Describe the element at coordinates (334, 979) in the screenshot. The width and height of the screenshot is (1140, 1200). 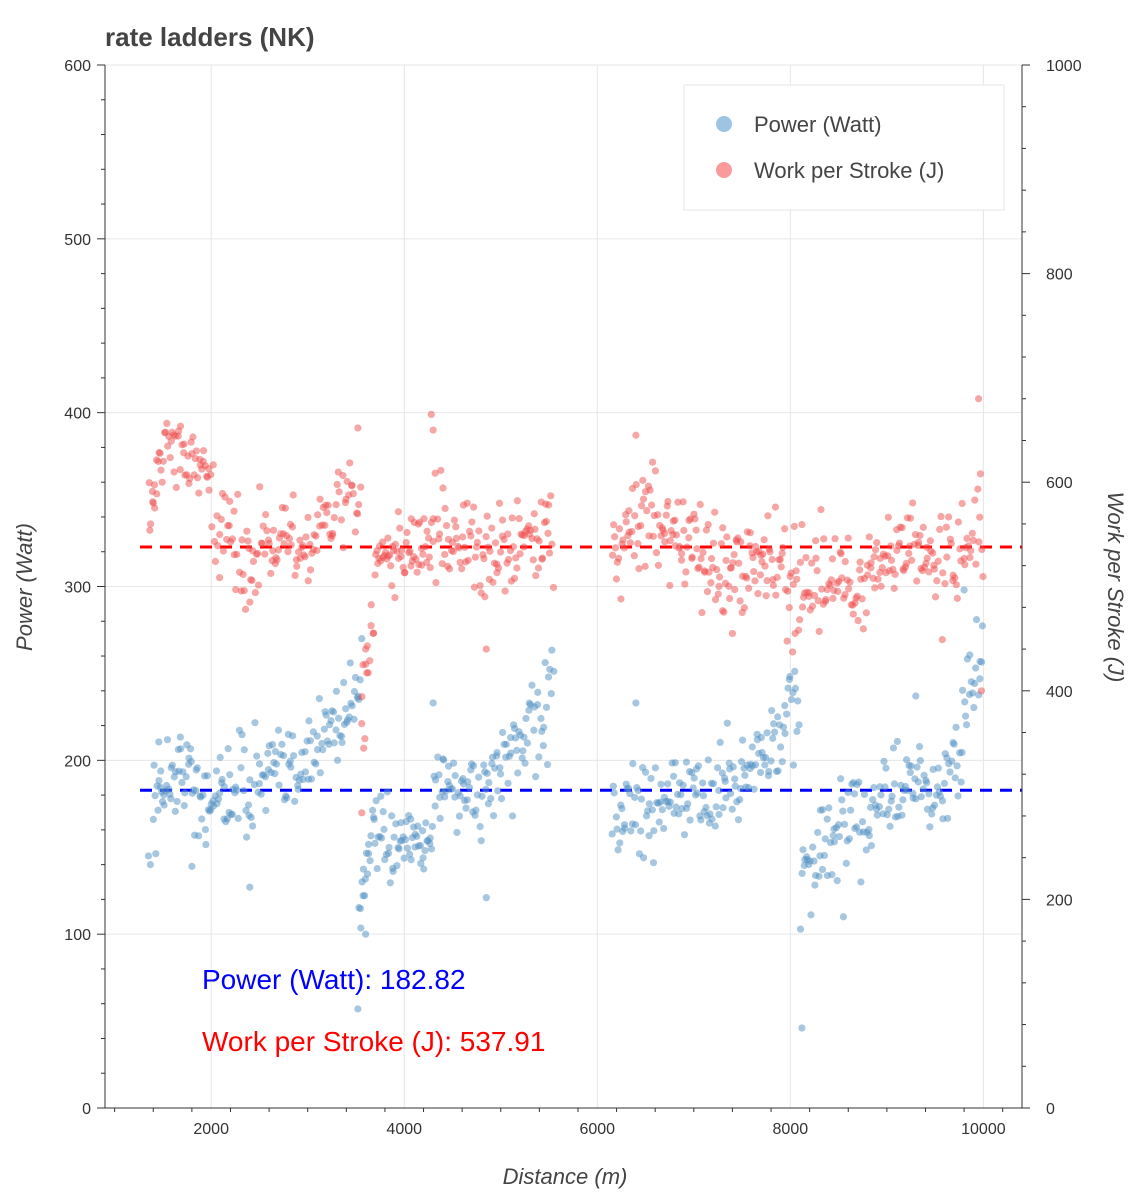
I see `annotation-power-mean: Power (Watt): 182.82` at that location.